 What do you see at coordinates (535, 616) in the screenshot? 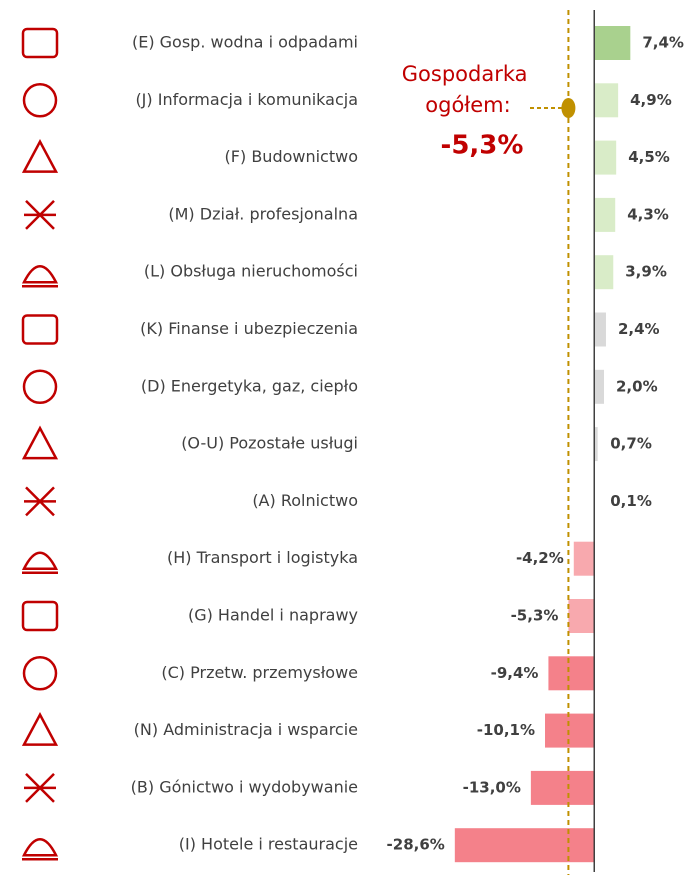
I see `value-label: -5,3%` at bounding box center [535, 616].